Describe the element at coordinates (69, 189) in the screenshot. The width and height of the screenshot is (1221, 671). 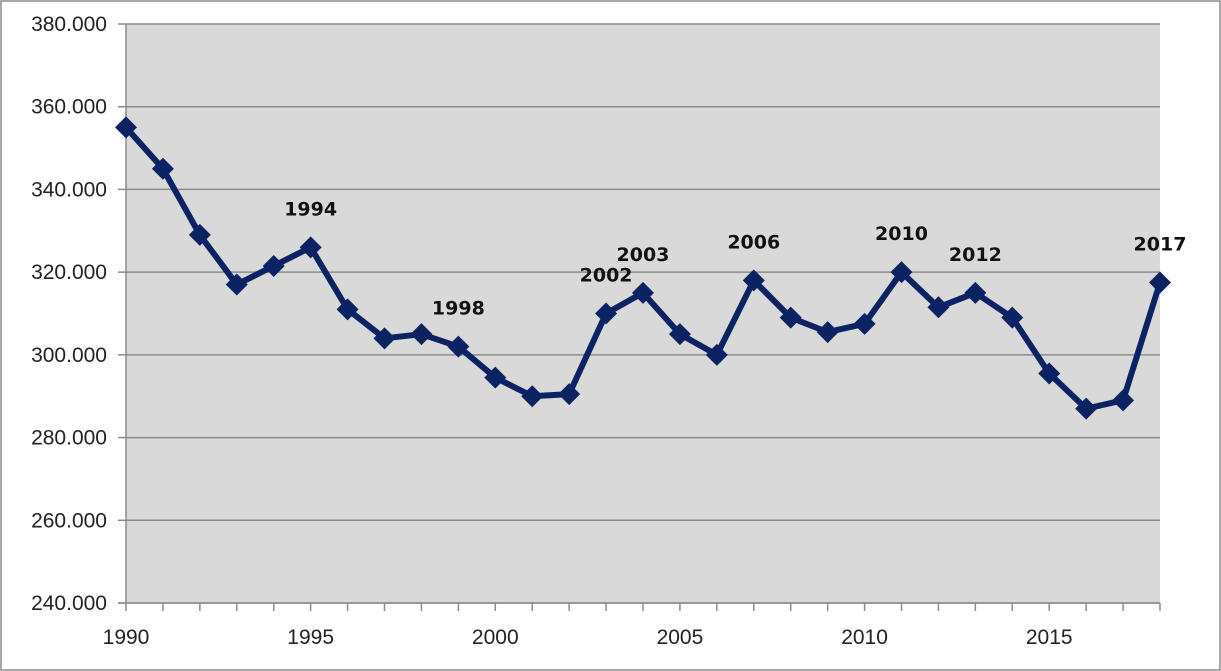
I see `y-tick-label: 340.000` at that location.